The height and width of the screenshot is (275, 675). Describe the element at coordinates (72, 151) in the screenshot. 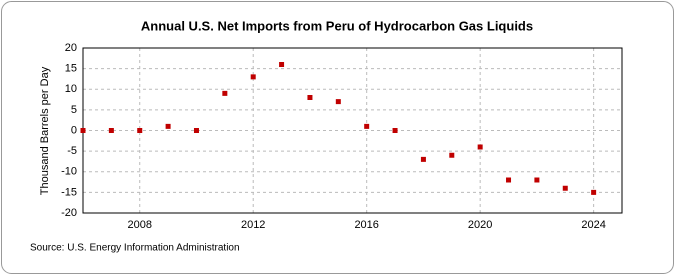

I see `y-tick-label: -5` at that location.